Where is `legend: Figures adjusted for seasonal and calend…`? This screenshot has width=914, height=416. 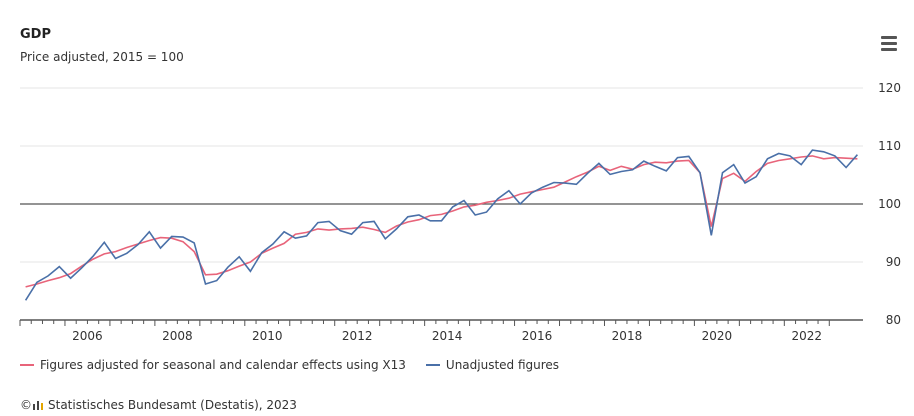 legend: Figures adjusted for seasonal and calend… is located at coordinates (299, 365).